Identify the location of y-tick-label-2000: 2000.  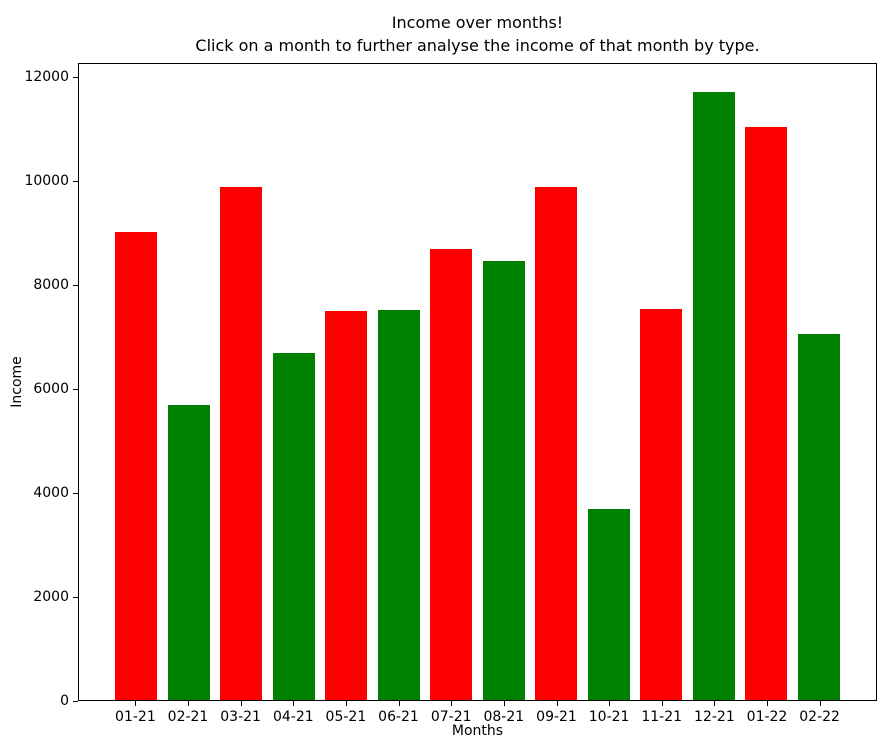
(51, 597).